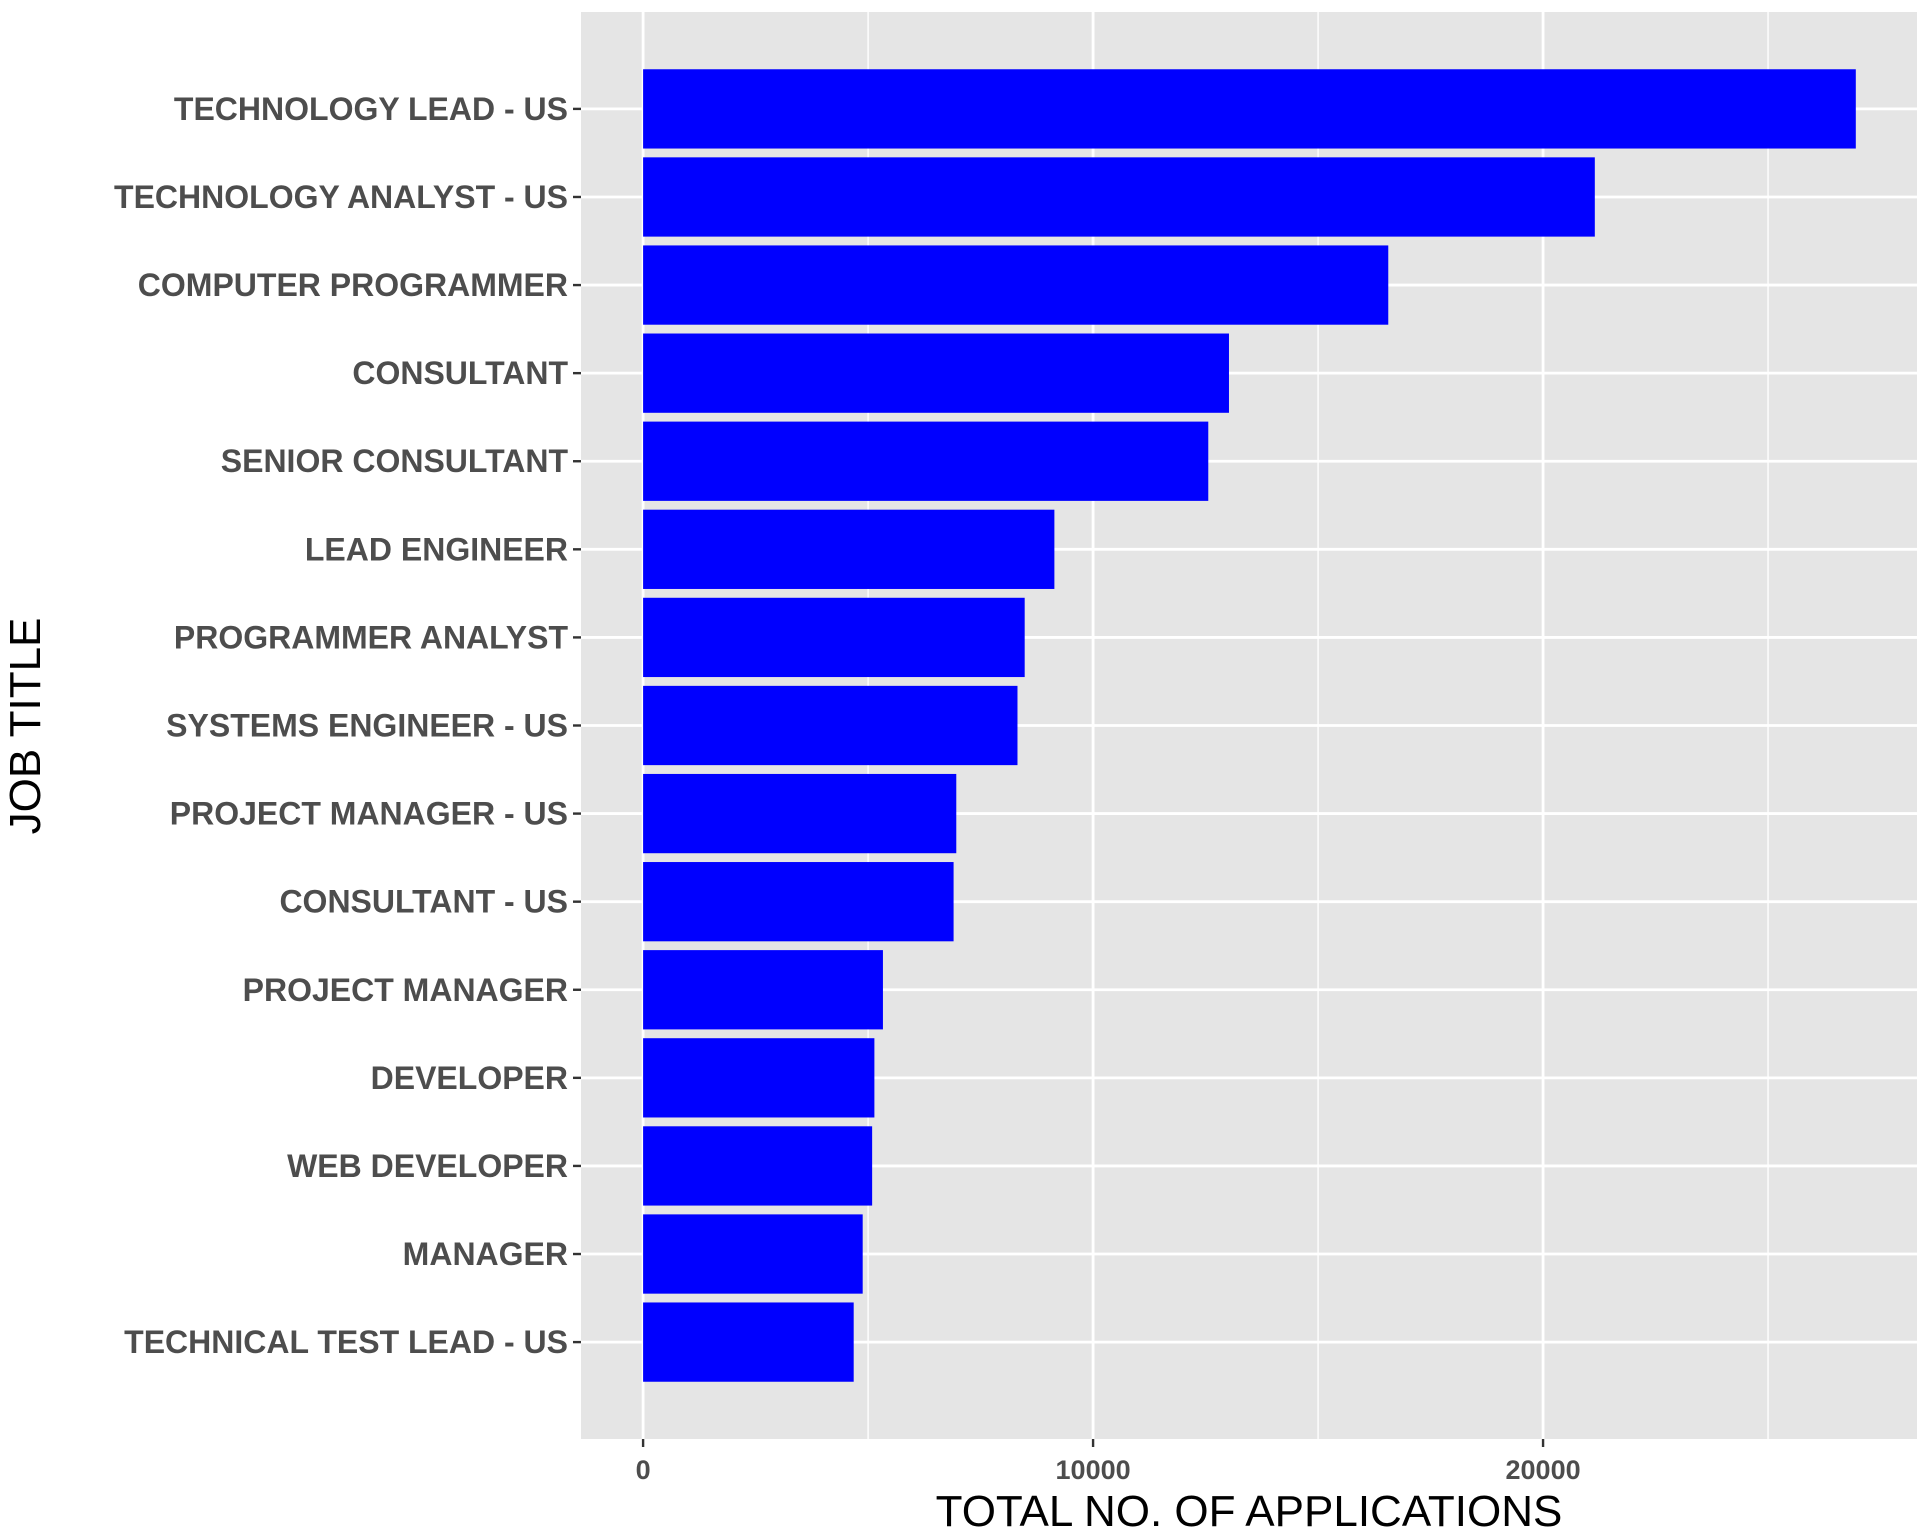 The height and width of the screenshot is (1536, 1920). Describe the element at coordinates (485, 1254) in the screenshot. I see `y-tick-label: MANAGER` at that location.